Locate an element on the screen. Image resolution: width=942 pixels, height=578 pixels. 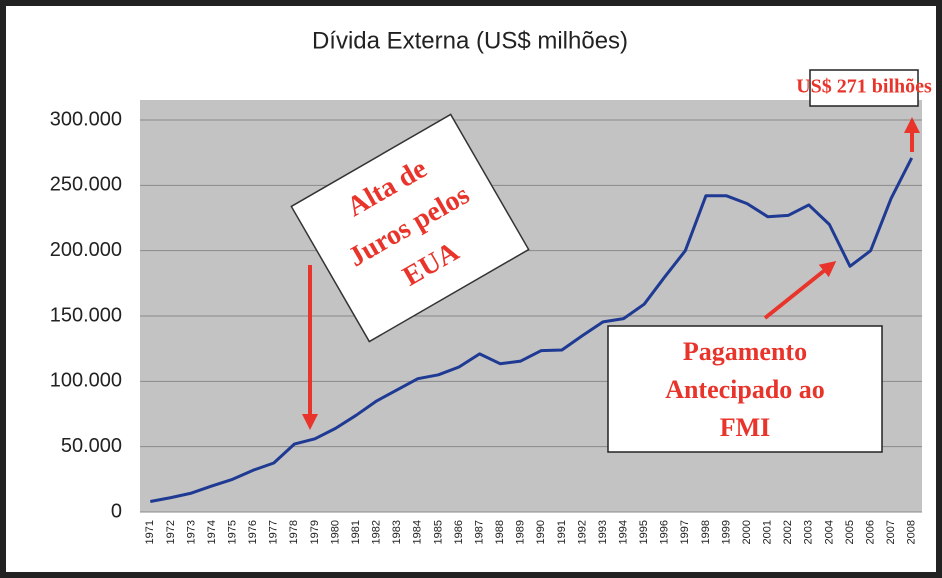
x-tick-label: 1986 is located at coordinates (459, 532).